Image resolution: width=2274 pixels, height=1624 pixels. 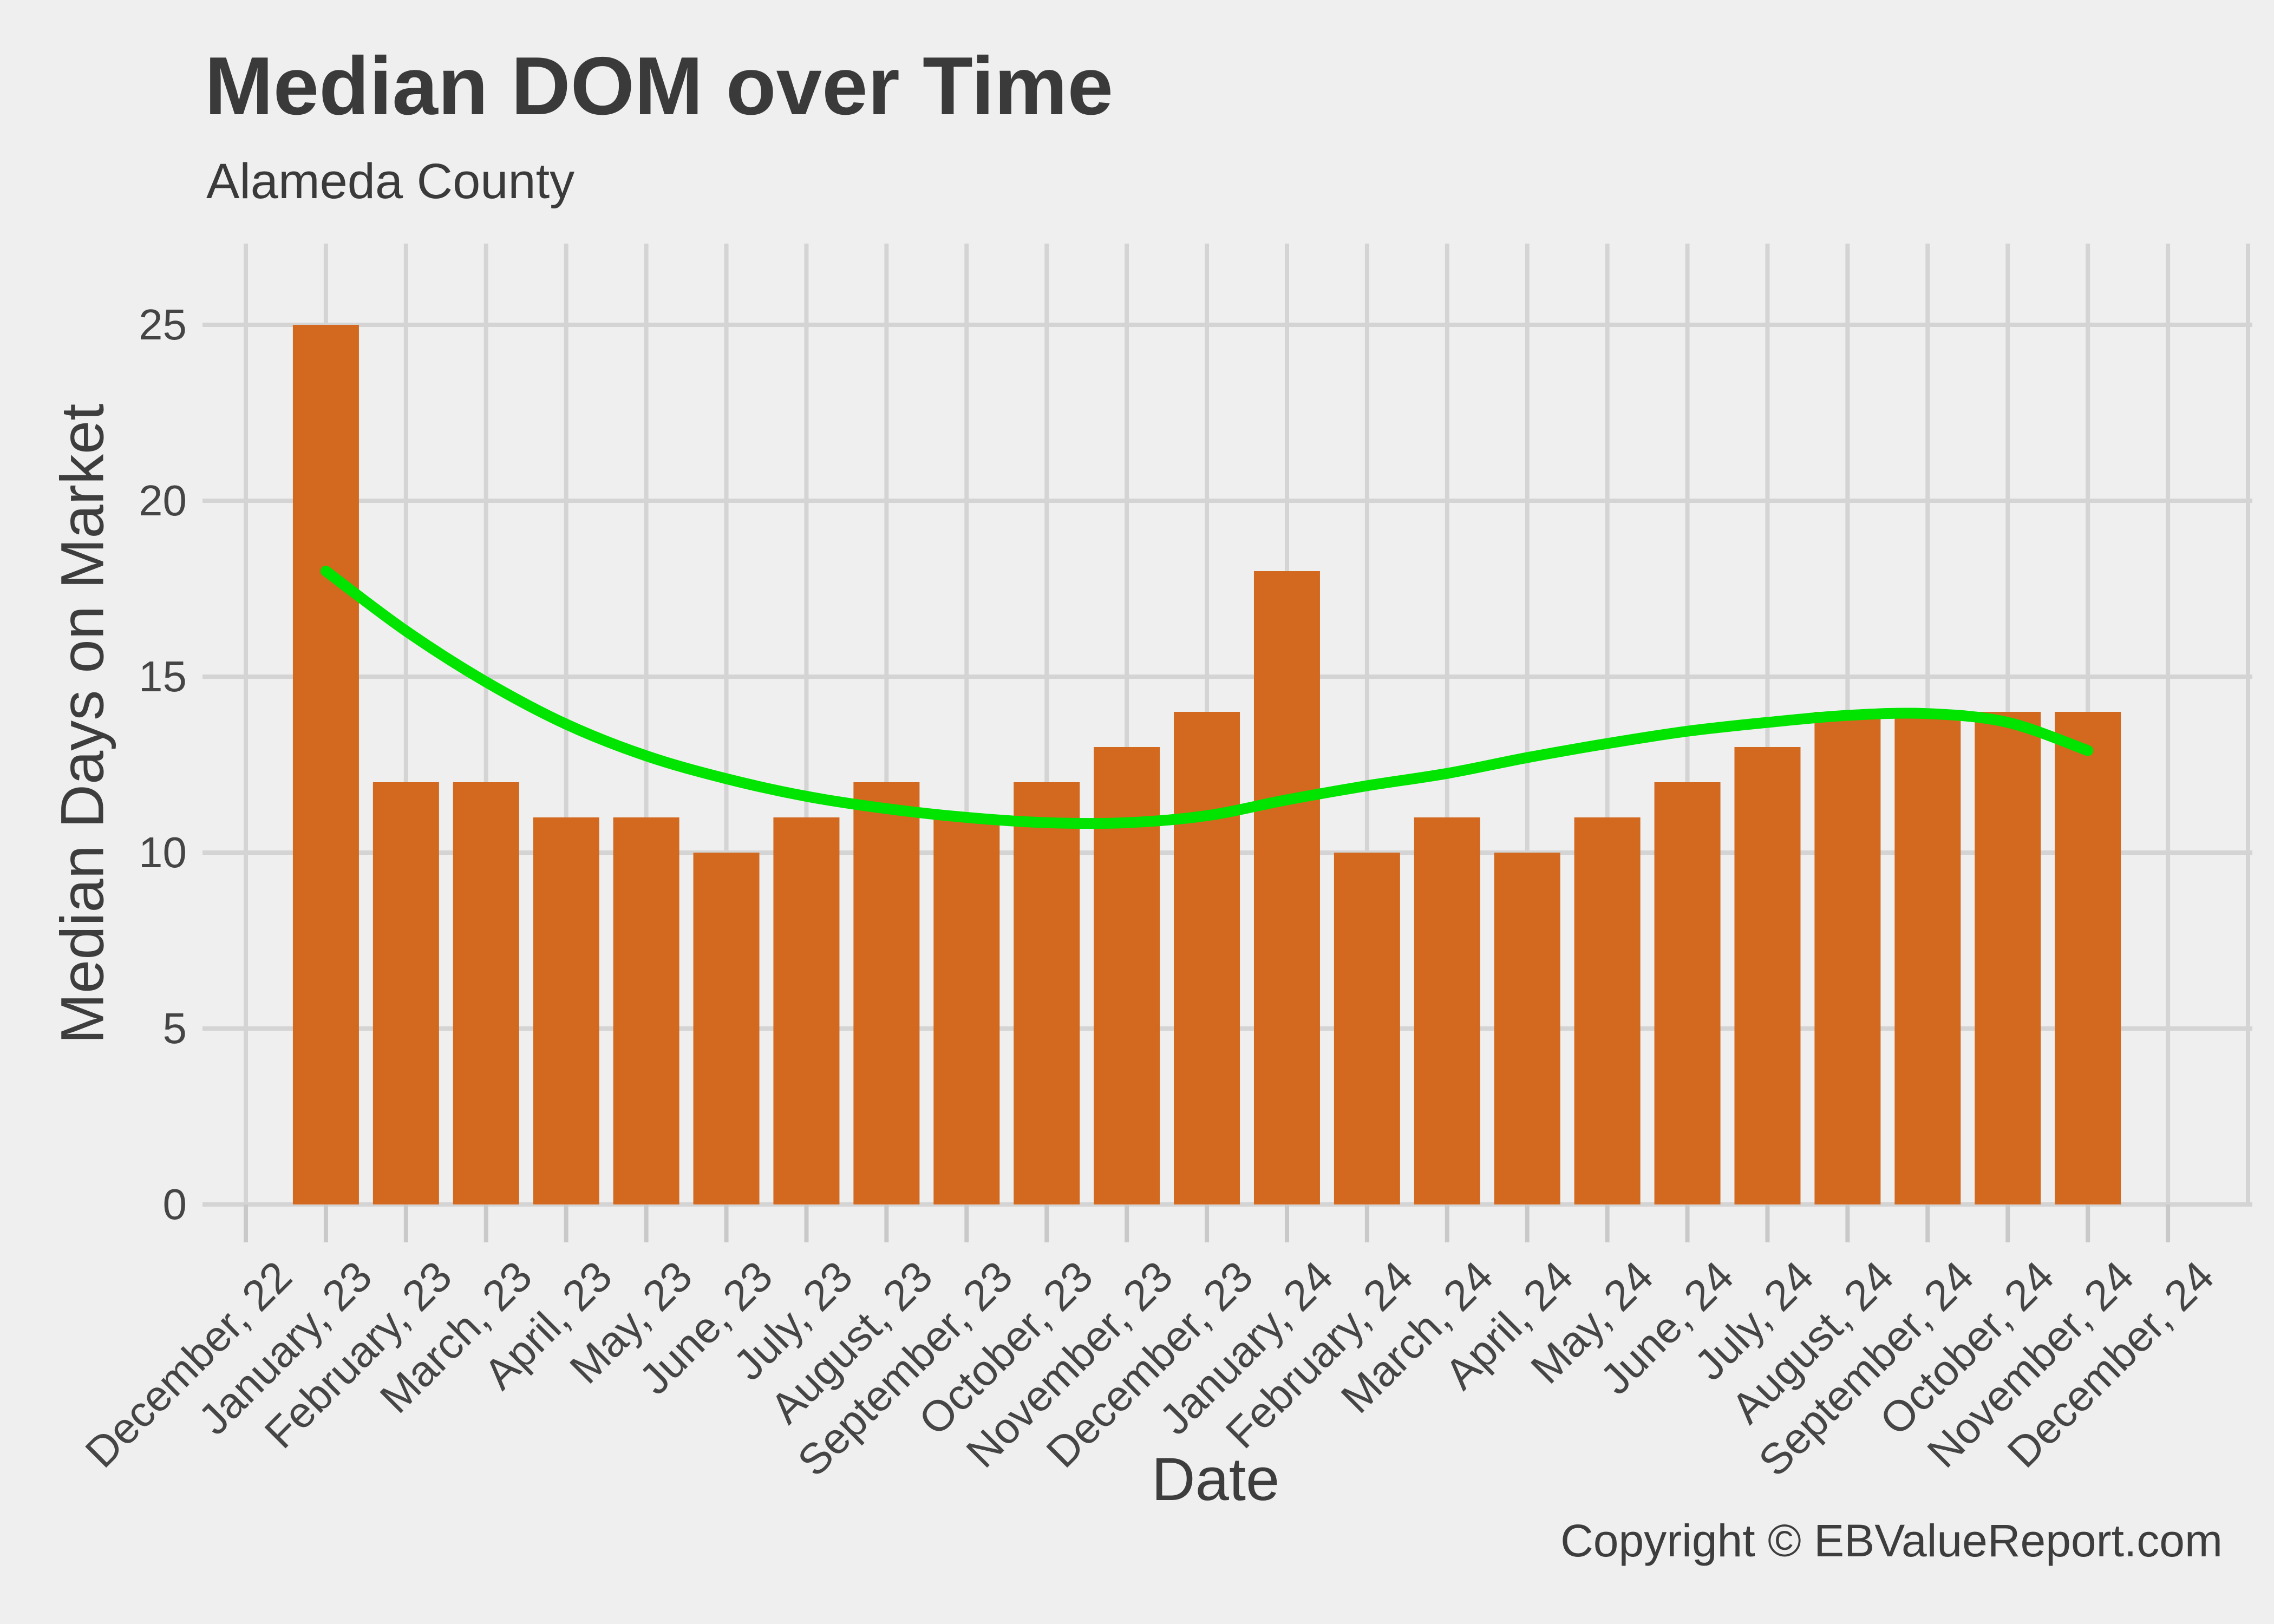 I want to click on y-tick-label: 5, so click(x=175, y=1028).